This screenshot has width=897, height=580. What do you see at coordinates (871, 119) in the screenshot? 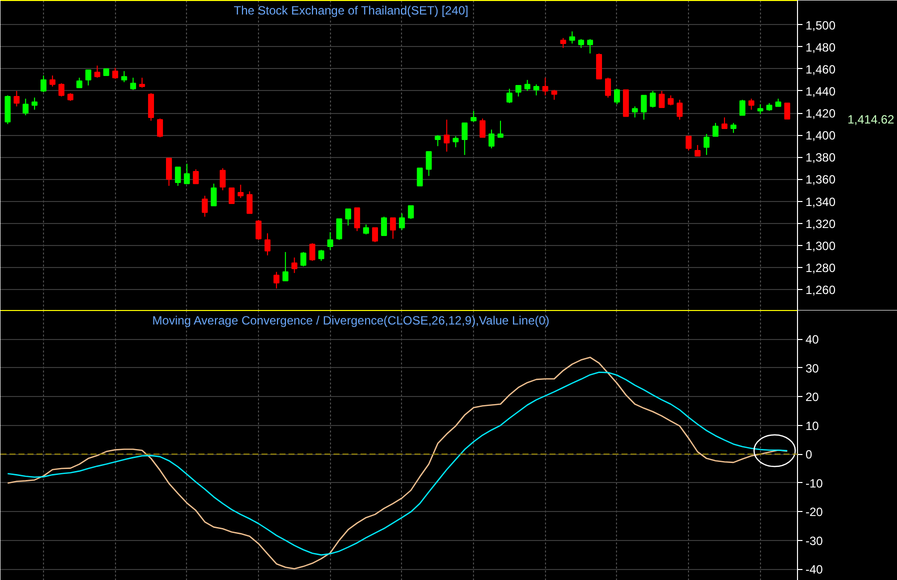
I see `text: 1,414.62` at bounding box center [871, 119].